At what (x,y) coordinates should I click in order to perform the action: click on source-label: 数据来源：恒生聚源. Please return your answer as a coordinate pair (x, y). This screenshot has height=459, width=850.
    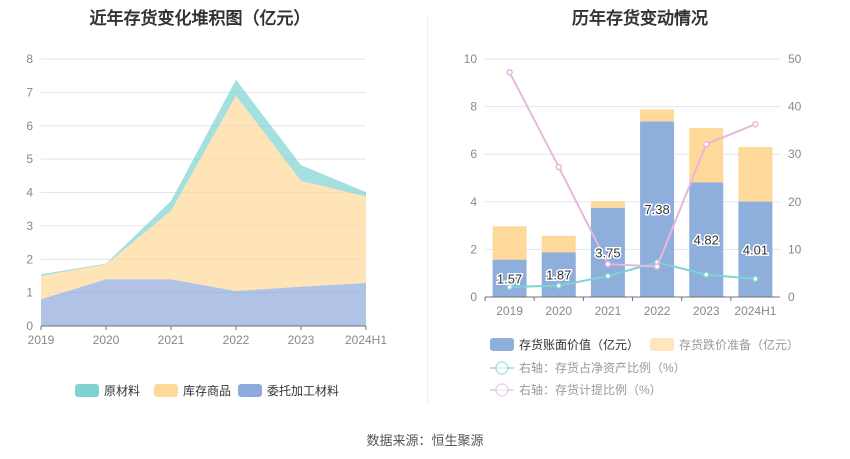
    Looking at the image, I should click on (425, 440).